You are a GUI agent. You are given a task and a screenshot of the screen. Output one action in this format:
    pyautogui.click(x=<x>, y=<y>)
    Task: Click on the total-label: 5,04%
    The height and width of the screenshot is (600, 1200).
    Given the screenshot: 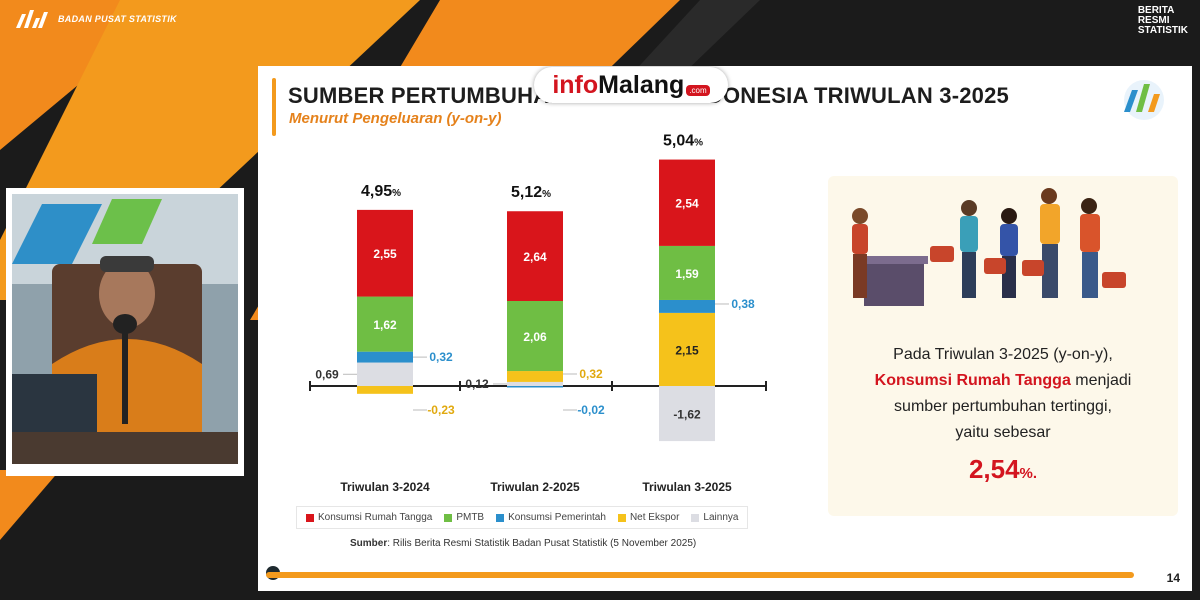 What is the action you would take?
    pyautogui.click(x=683, y=141)
    